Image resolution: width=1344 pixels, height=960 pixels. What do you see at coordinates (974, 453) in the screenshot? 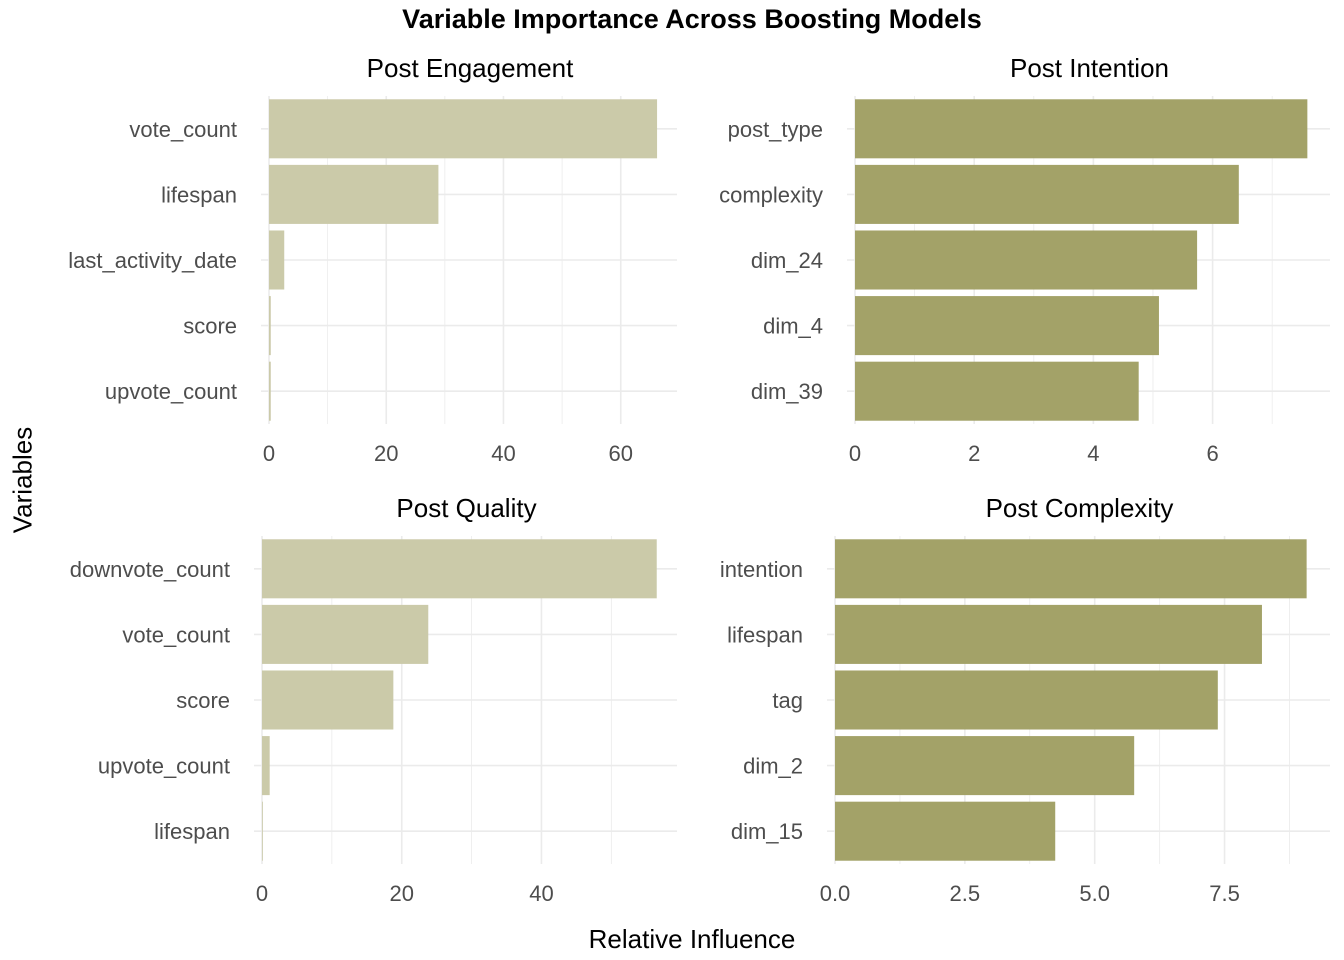
I see `x-tick-label: 2` at bounding box center [974, 453].